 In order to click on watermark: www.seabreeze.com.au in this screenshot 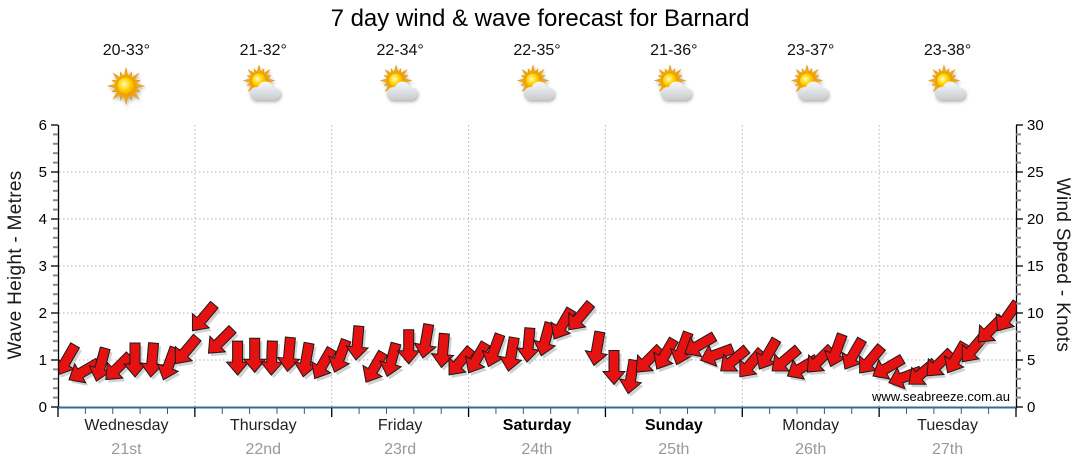, I will do `click(940, 396)`.